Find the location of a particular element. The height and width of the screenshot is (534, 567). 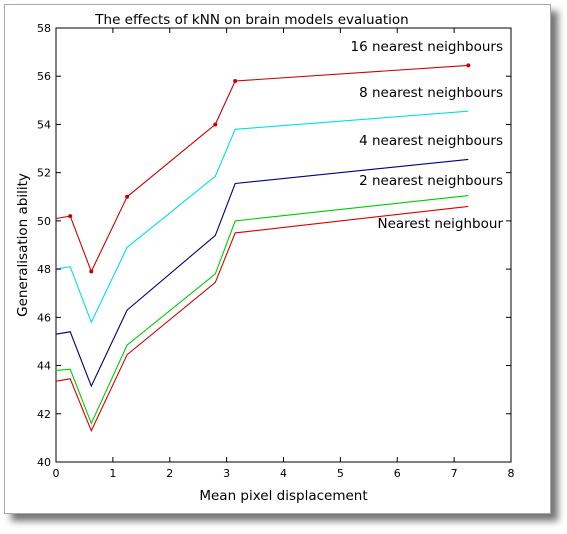

y-tick-label: 56 is located at coordinates (44, 76).